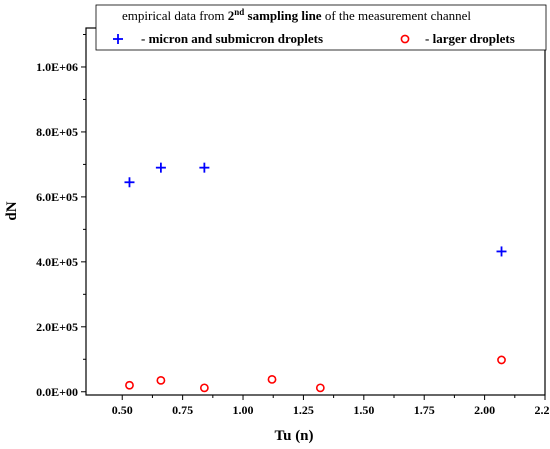 The image size is (550, 449). What do you see at coordinates (57, 327) in the screenshot?
I see `y-tick-label: 2.0E+05` at bounding box center [57, 327].